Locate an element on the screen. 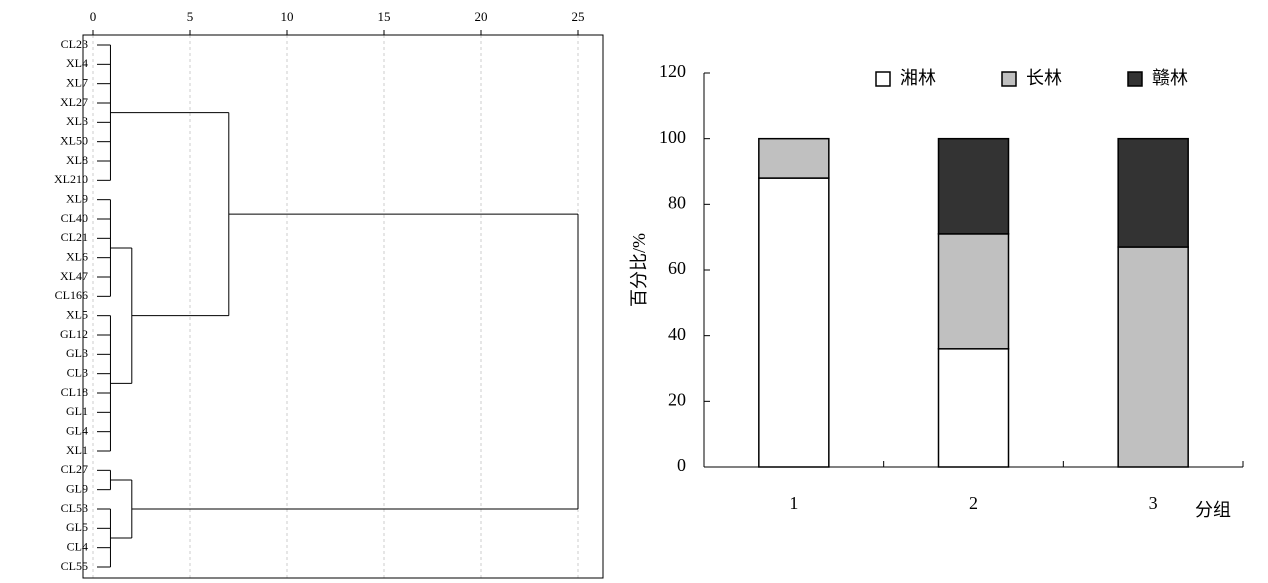 The image size is (1268, 583). leaf-label: CL40 is located at coordinates (74, 218).